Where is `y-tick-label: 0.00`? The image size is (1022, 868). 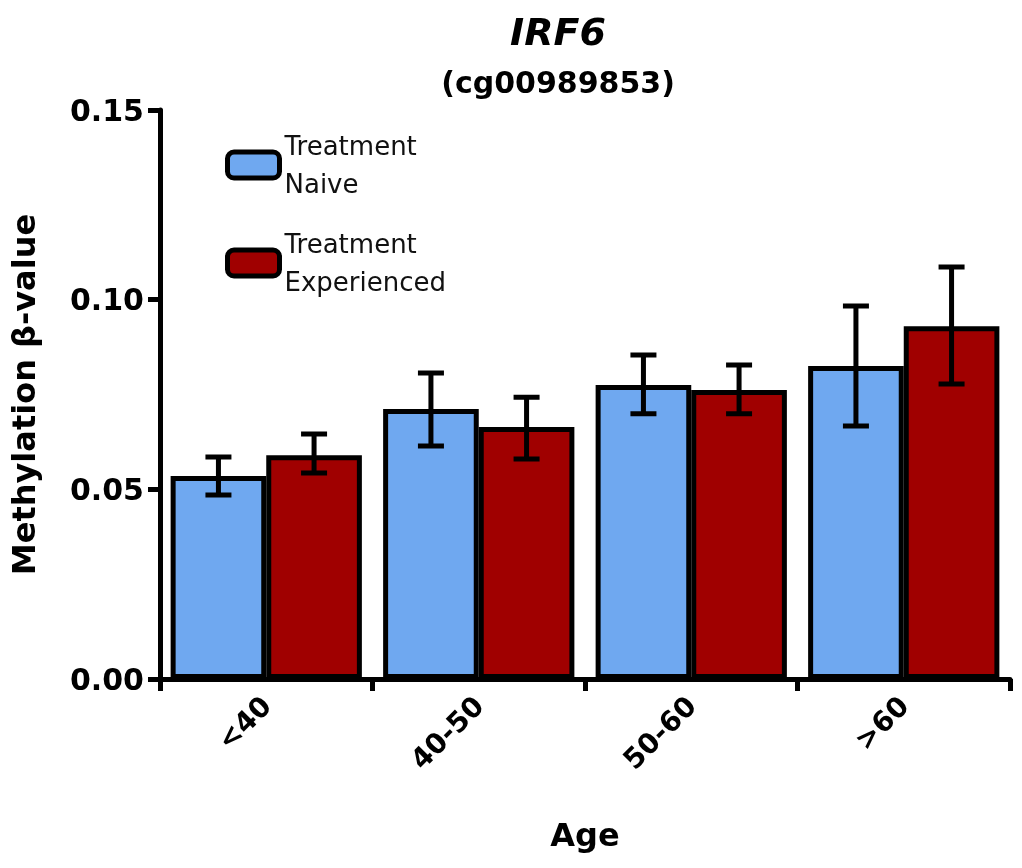 y-tick-label: 0.00 is located at coordinates (106, 679).